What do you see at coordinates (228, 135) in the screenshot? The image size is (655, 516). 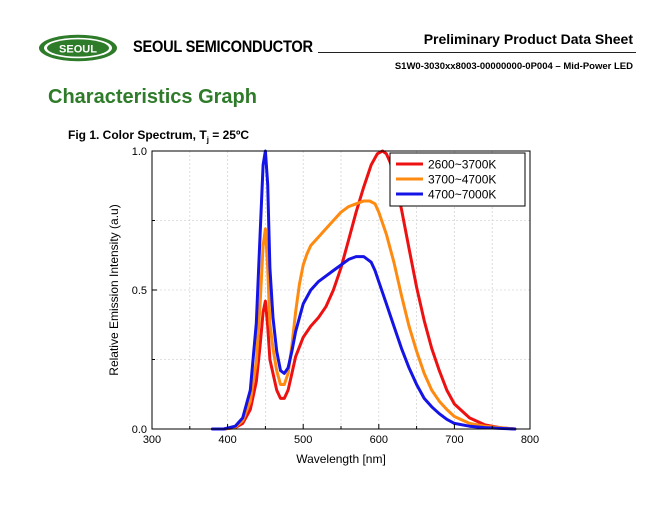 I see `figure-caption-tail: = 25ºC` at bounding box center [228, 135].